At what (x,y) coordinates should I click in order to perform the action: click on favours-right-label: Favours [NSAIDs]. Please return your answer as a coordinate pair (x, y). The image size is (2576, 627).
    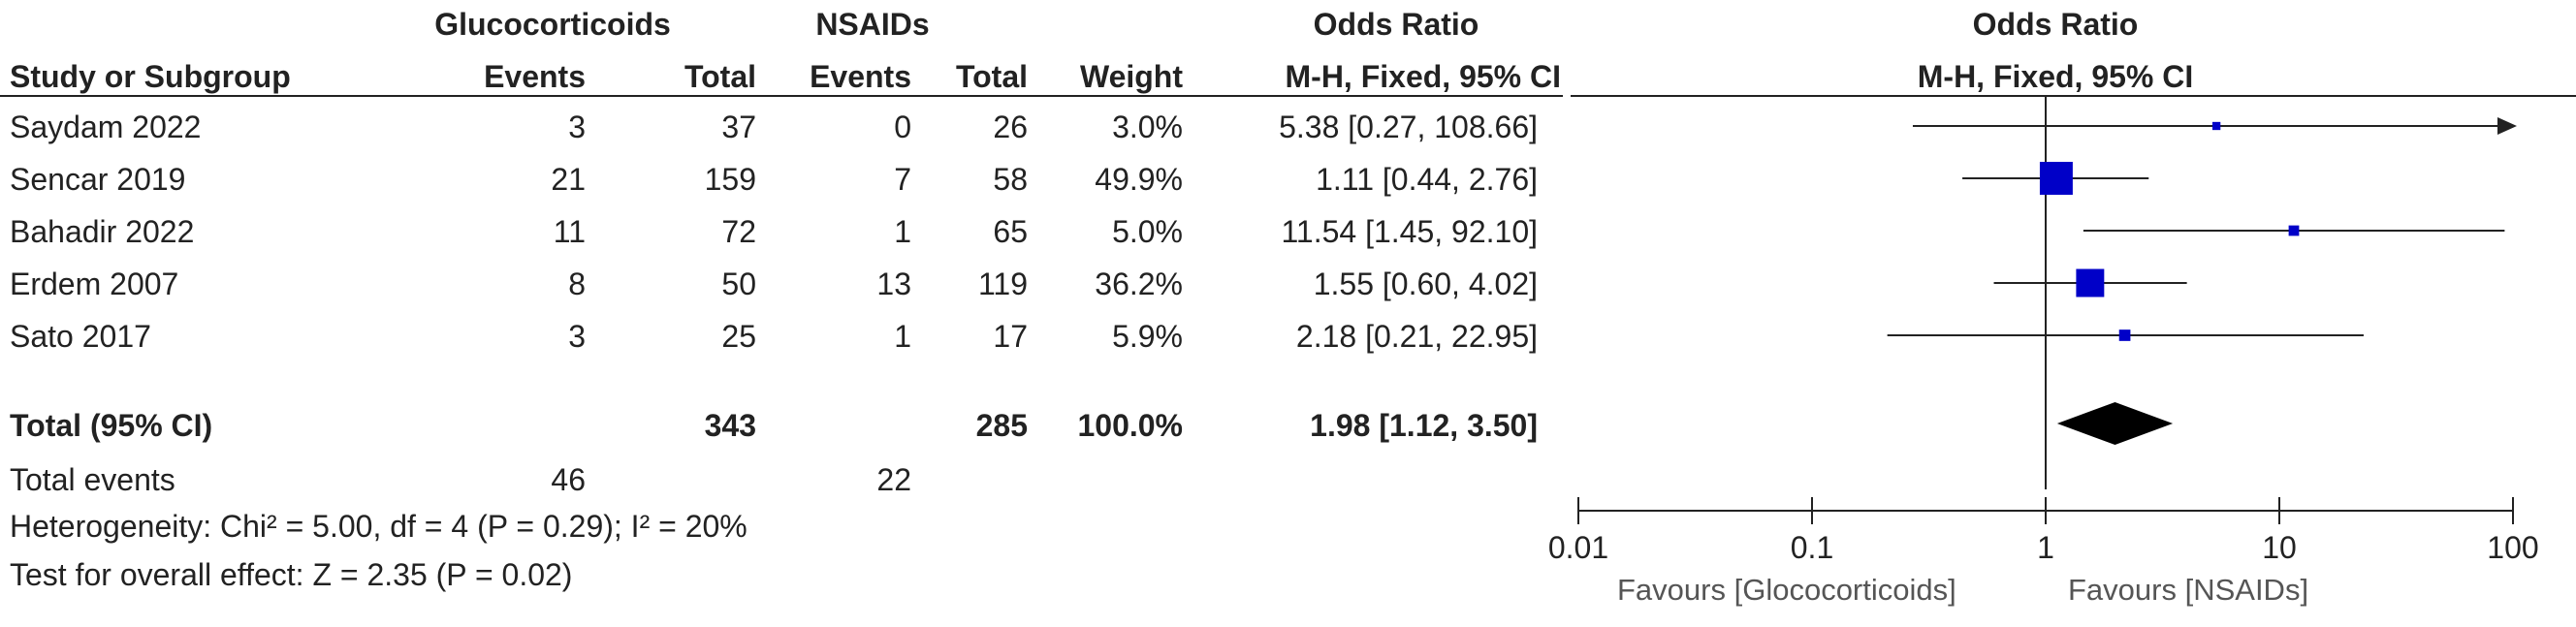
    Looking at the image, I should click on (2188, 590).